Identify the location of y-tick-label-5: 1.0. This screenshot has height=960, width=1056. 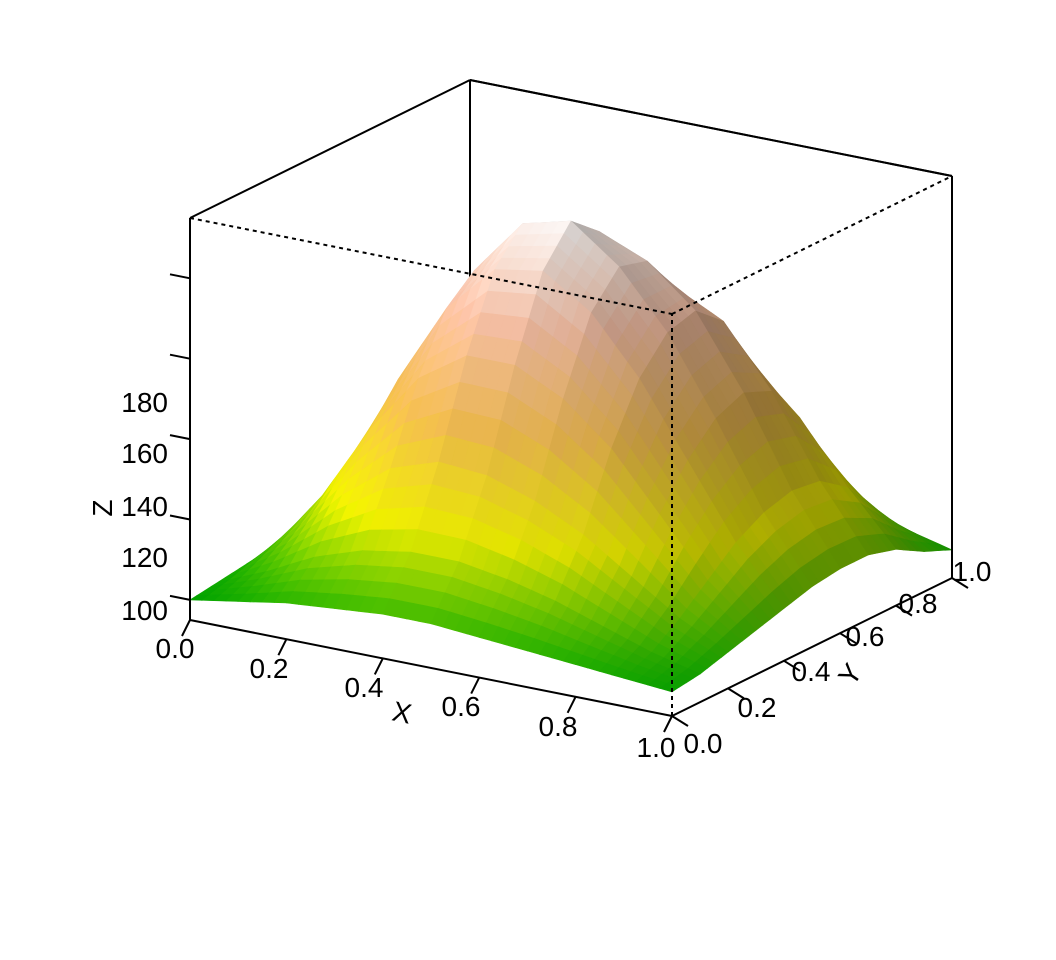
(972, 571).